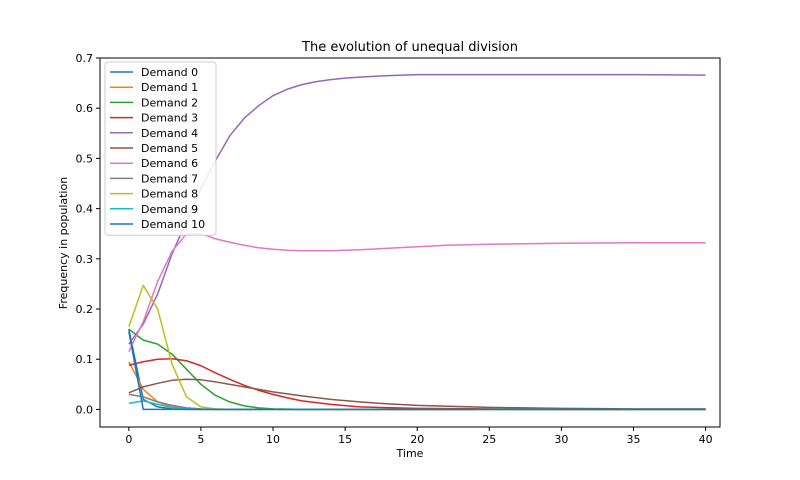  I want to click on legend-entry: Demand 8, so click(169, 194).